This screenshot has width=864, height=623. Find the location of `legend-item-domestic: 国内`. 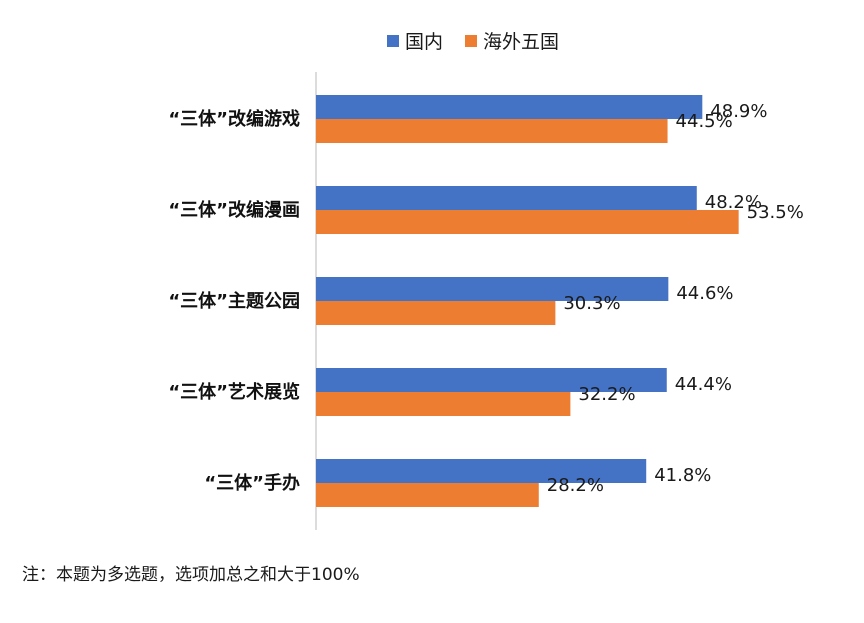

legend-item-domestic: 国内 is located at coordinates (415, 40).